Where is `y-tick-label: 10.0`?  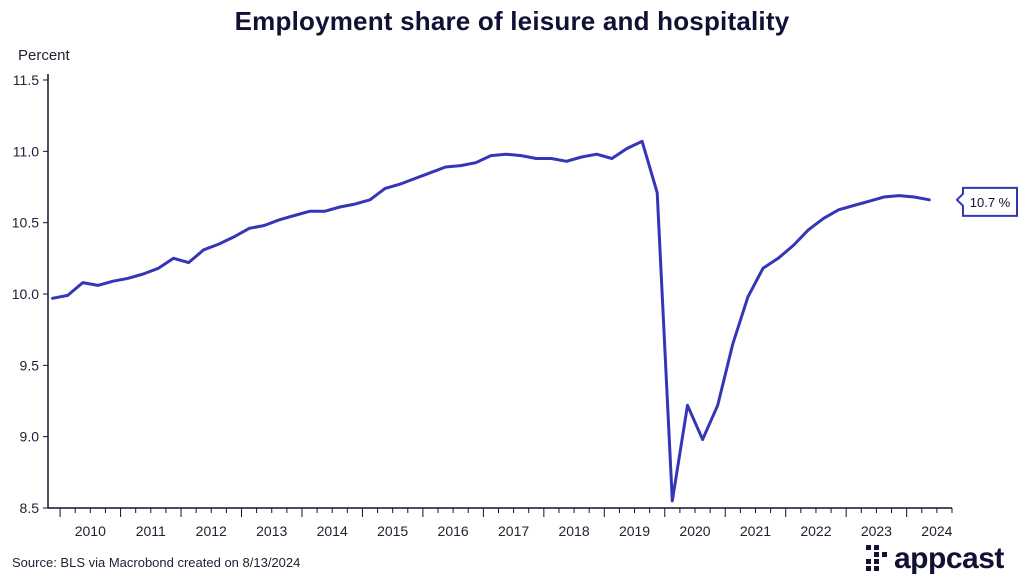 y-tick-label: 10.0 is located at coordinates (25, 294).